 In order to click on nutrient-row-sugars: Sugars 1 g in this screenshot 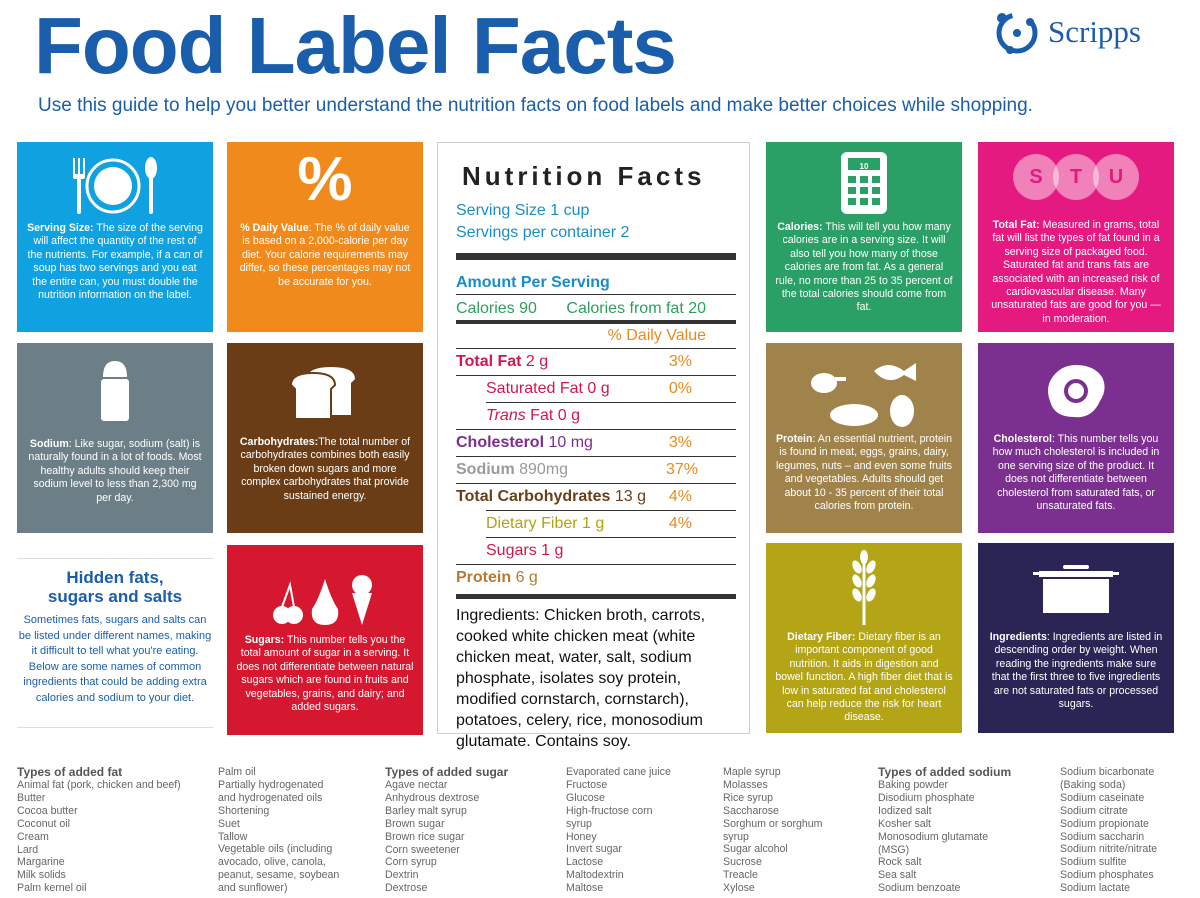, I will do `click(596, 551)`.